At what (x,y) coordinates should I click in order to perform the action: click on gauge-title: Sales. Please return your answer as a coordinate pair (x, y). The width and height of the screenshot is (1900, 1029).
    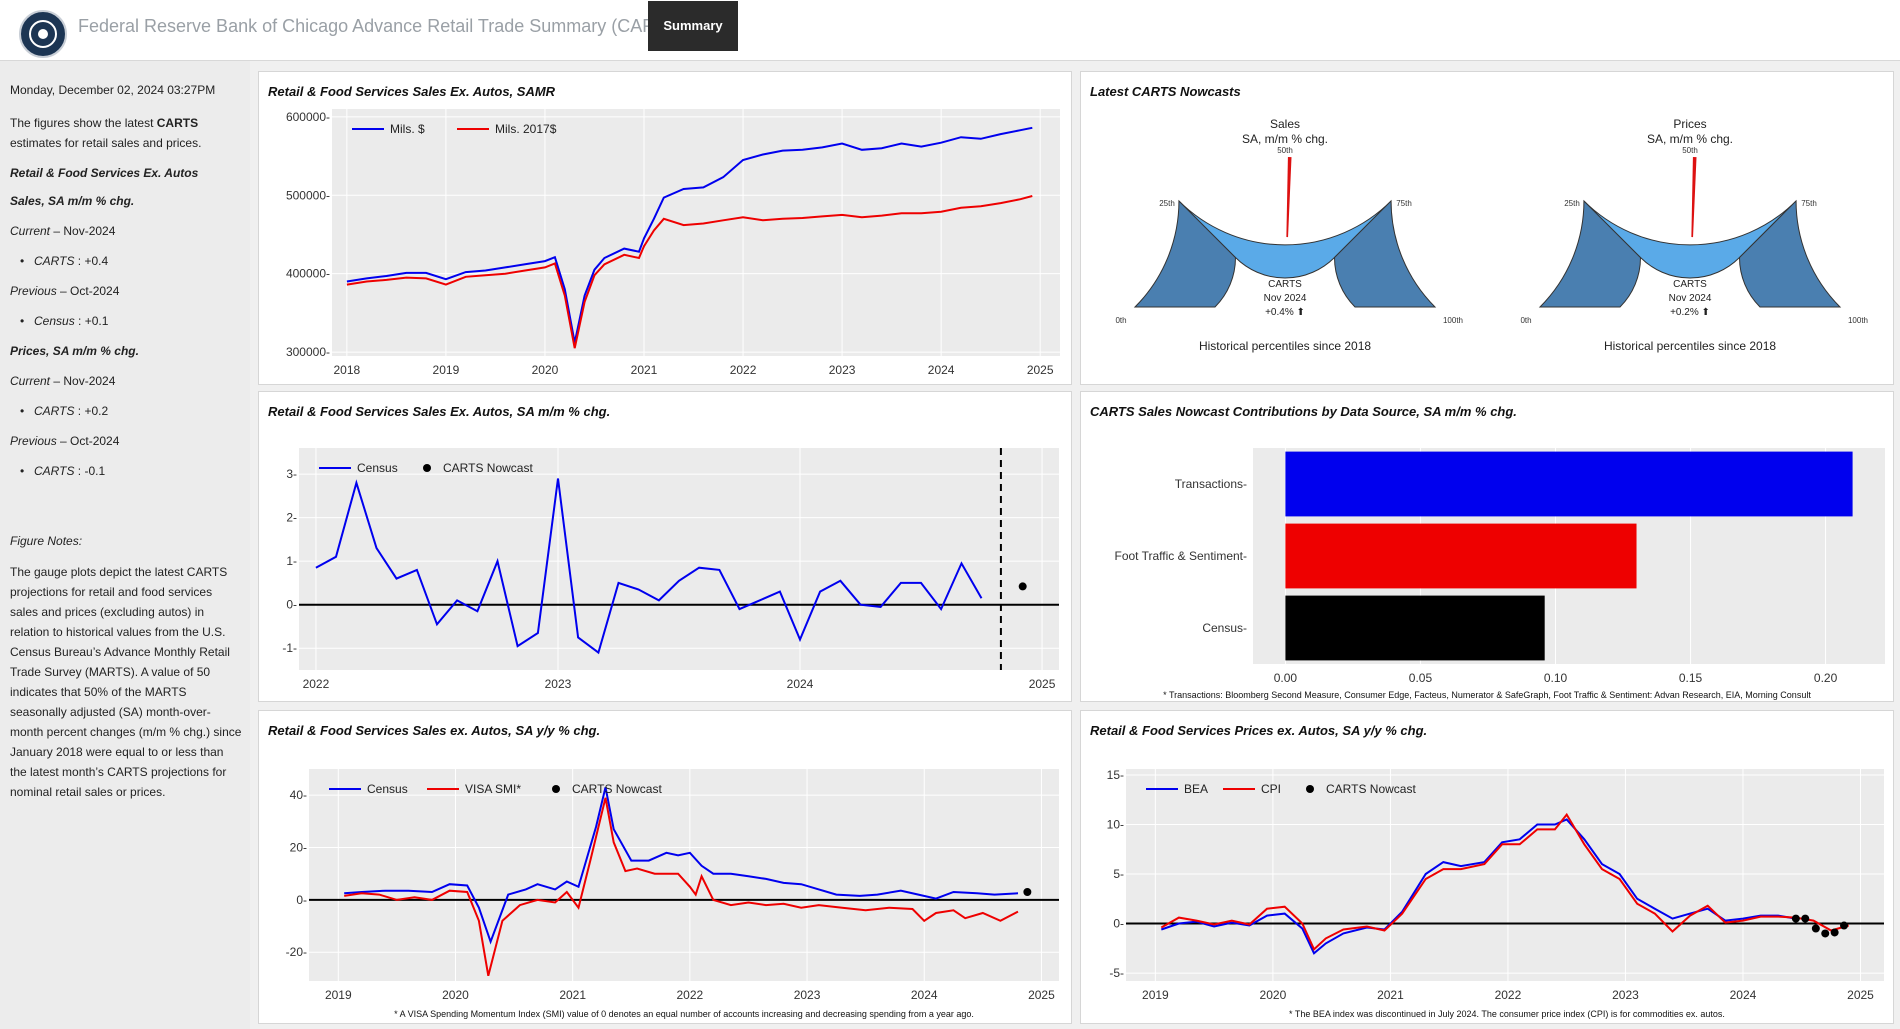
    Looking at the image, I should click on (1285, 124).